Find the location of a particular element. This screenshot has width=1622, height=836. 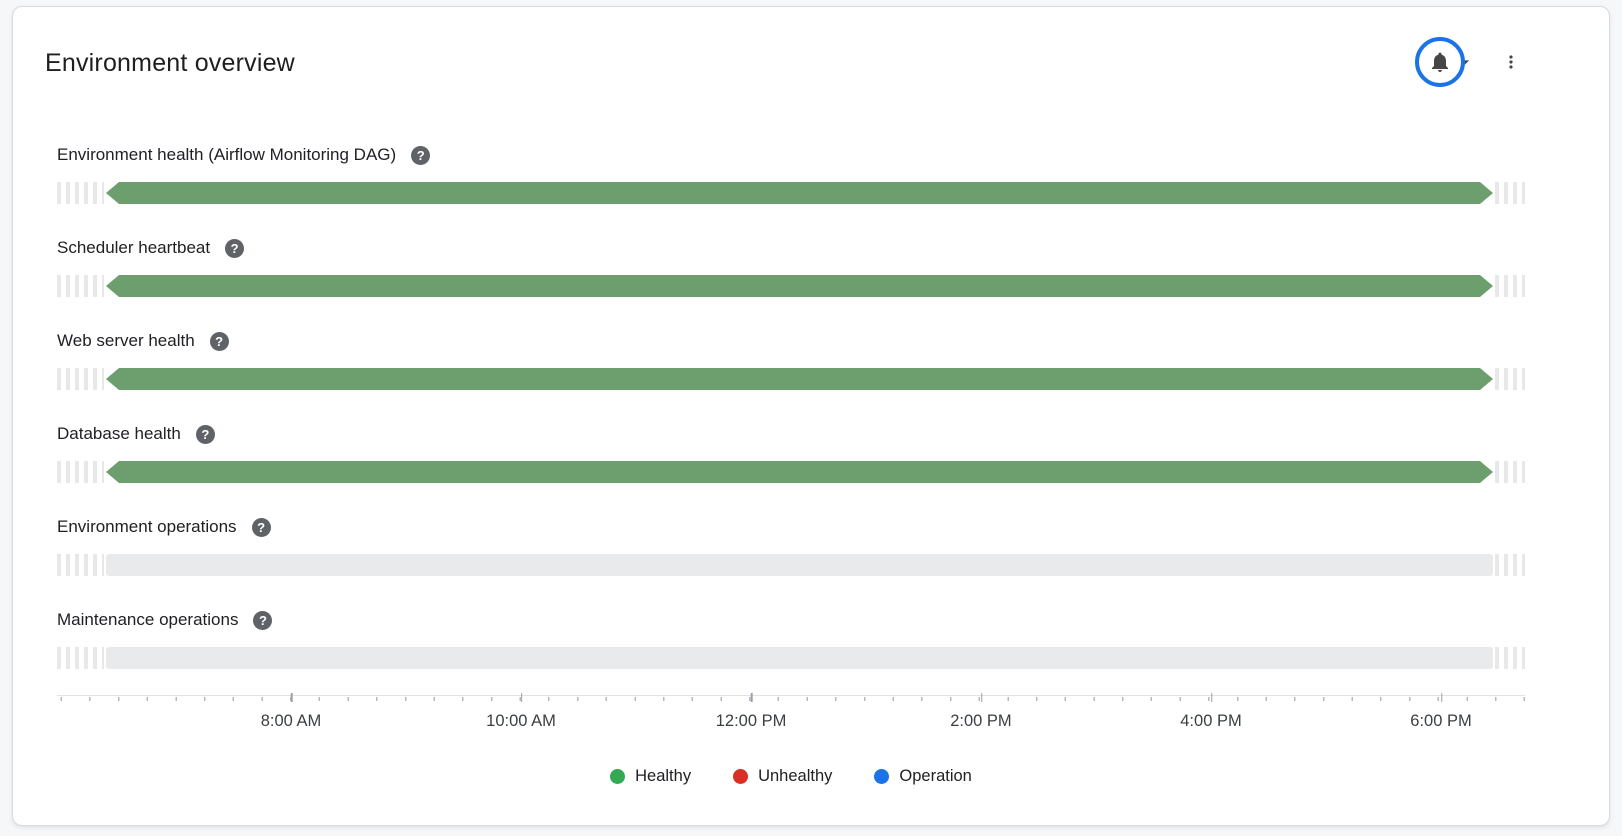

chart-legend: Healthy Unhealthy Operation is located at coordinates (791, 776).